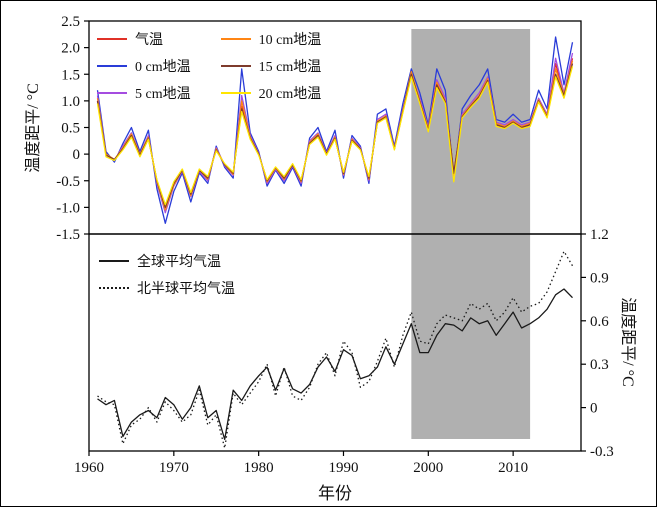 The image size is (657, 507). What do you see at coordinates (343, 468) in the screenshot?
I see `x-tick-label: 1990` at bounding box center [343, 468].